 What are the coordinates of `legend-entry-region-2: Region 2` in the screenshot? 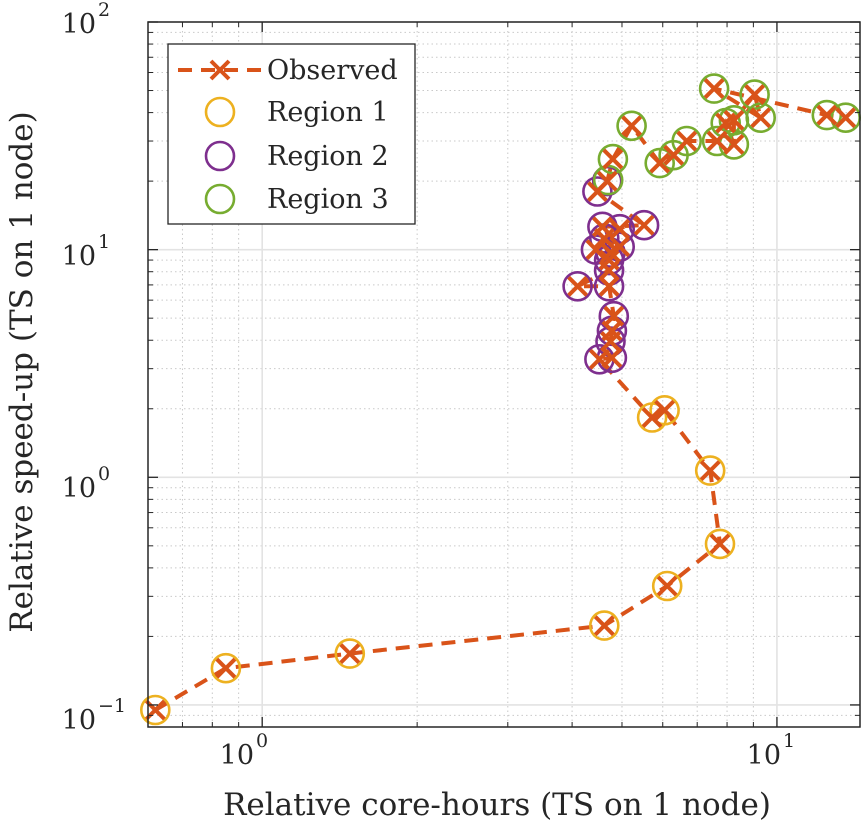 It's located at (296, 156).